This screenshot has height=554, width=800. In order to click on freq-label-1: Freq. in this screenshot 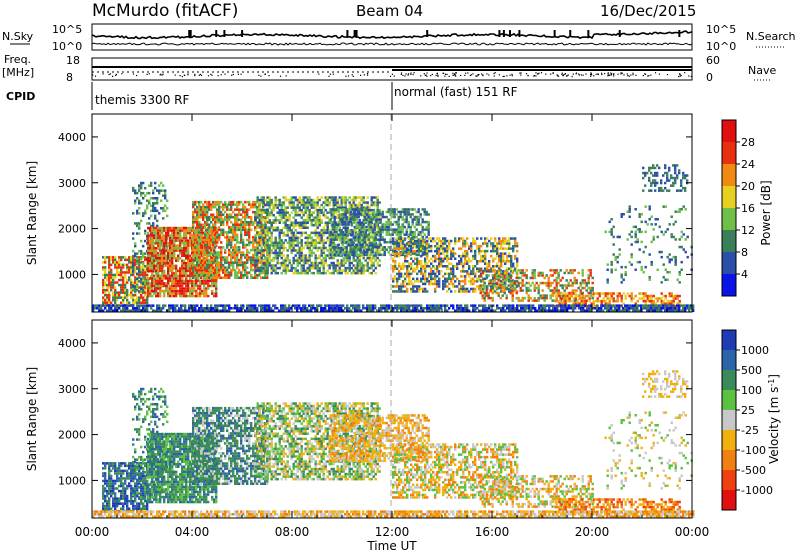, I will do `click(17, 59)`.